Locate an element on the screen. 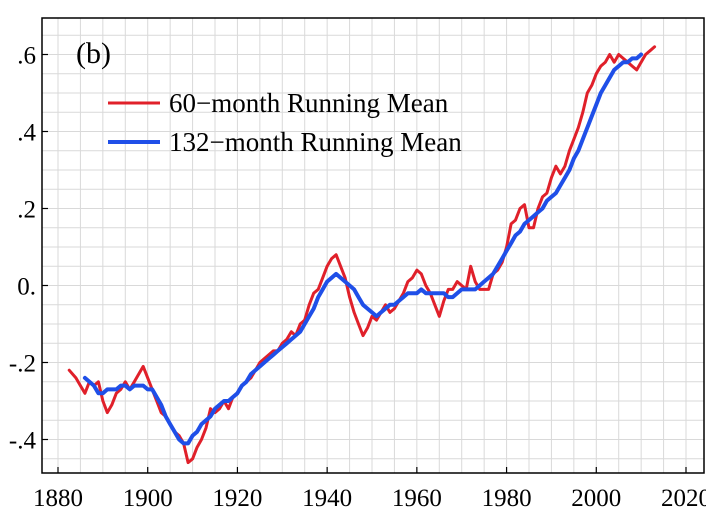  x-tick-label: 1940 is located at coordinates (327, 498).